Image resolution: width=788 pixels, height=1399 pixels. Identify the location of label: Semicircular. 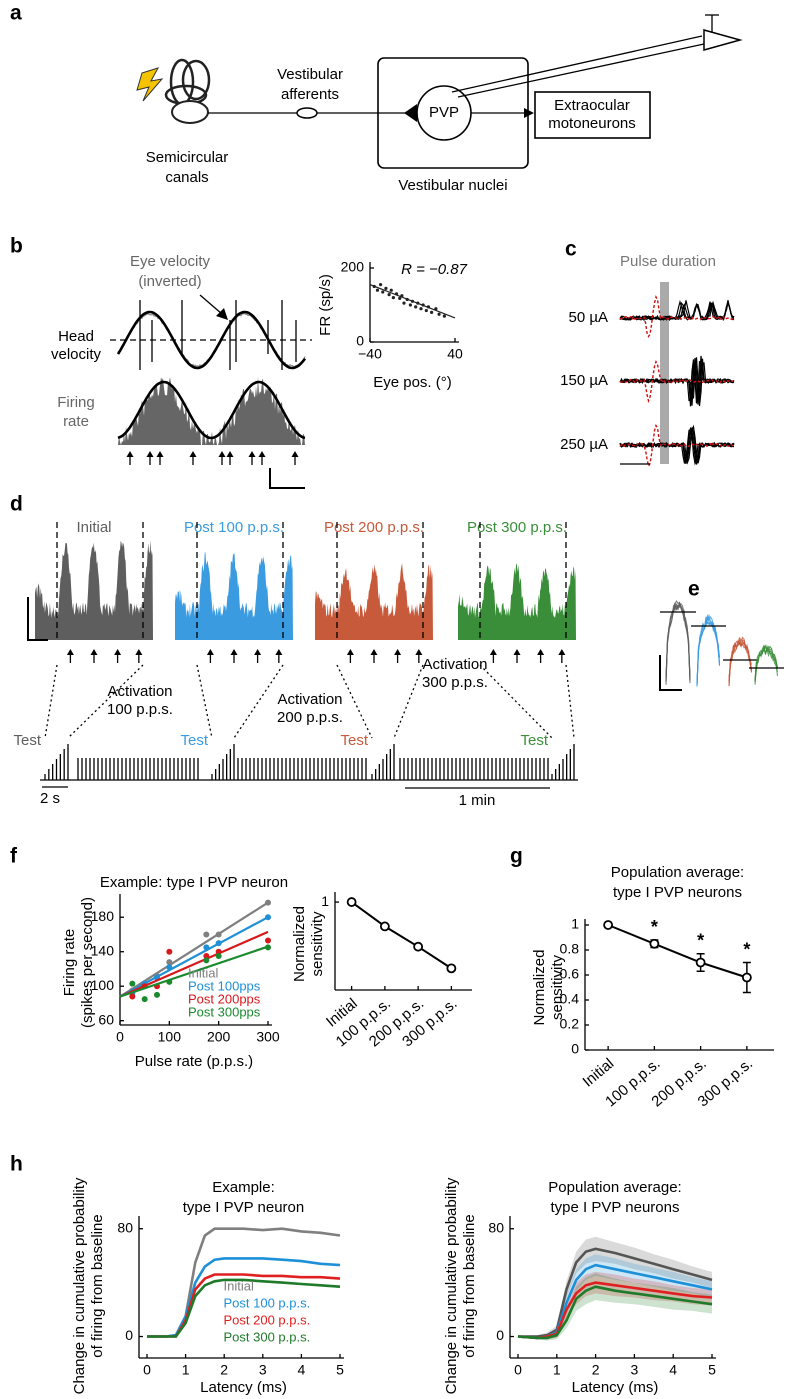
(187, 157).